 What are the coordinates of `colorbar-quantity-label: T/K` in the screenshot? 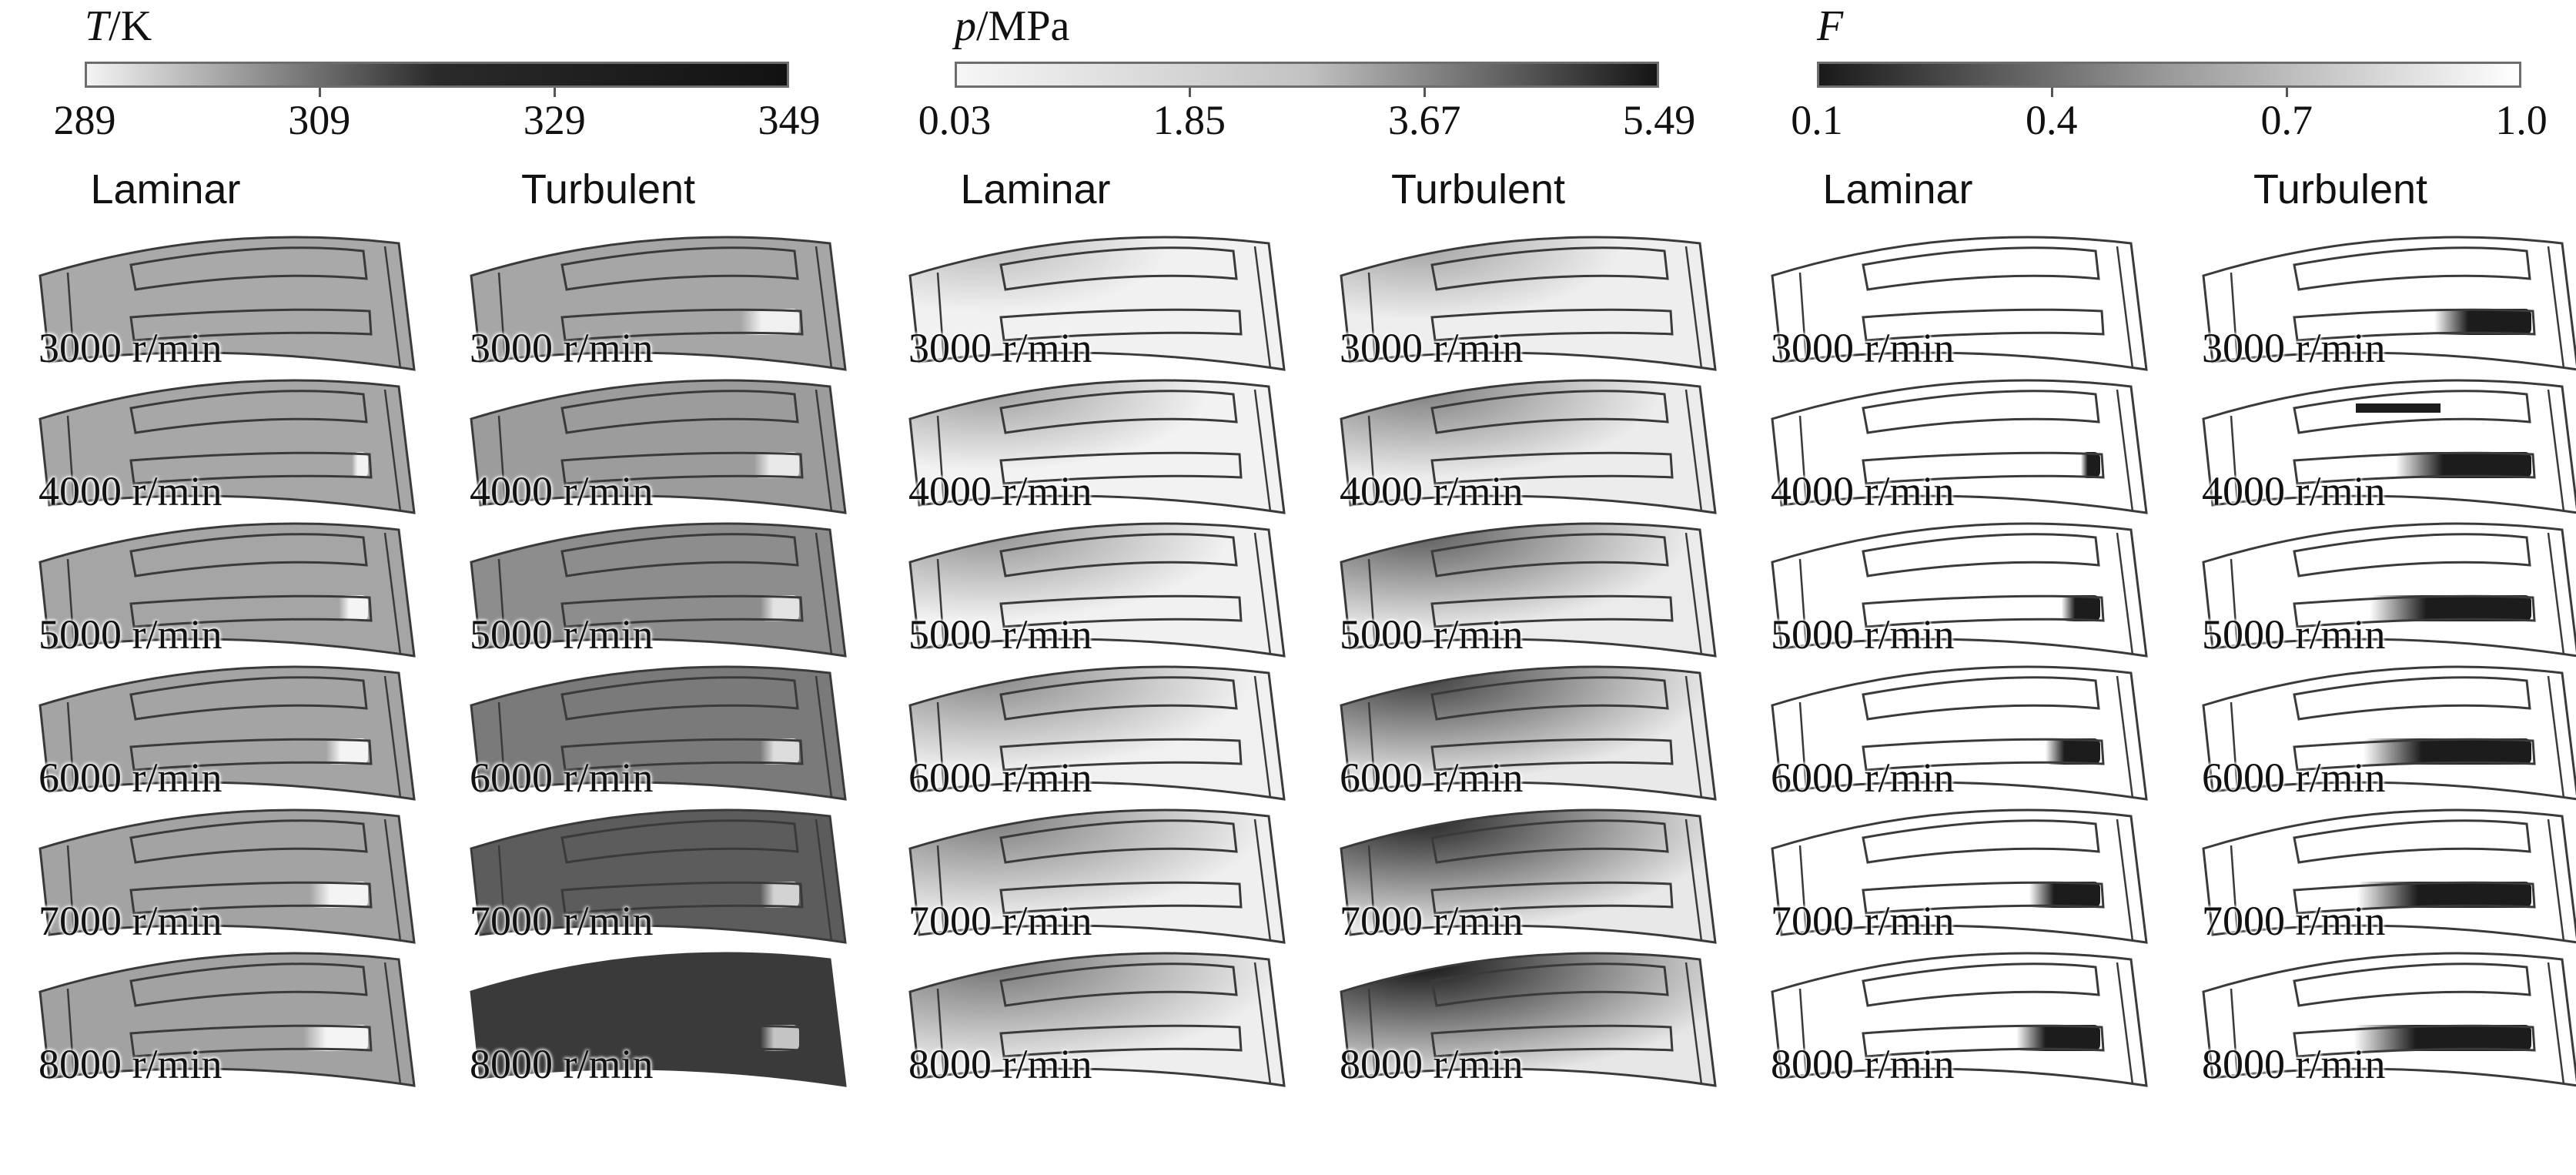 It's located at (119, 26).